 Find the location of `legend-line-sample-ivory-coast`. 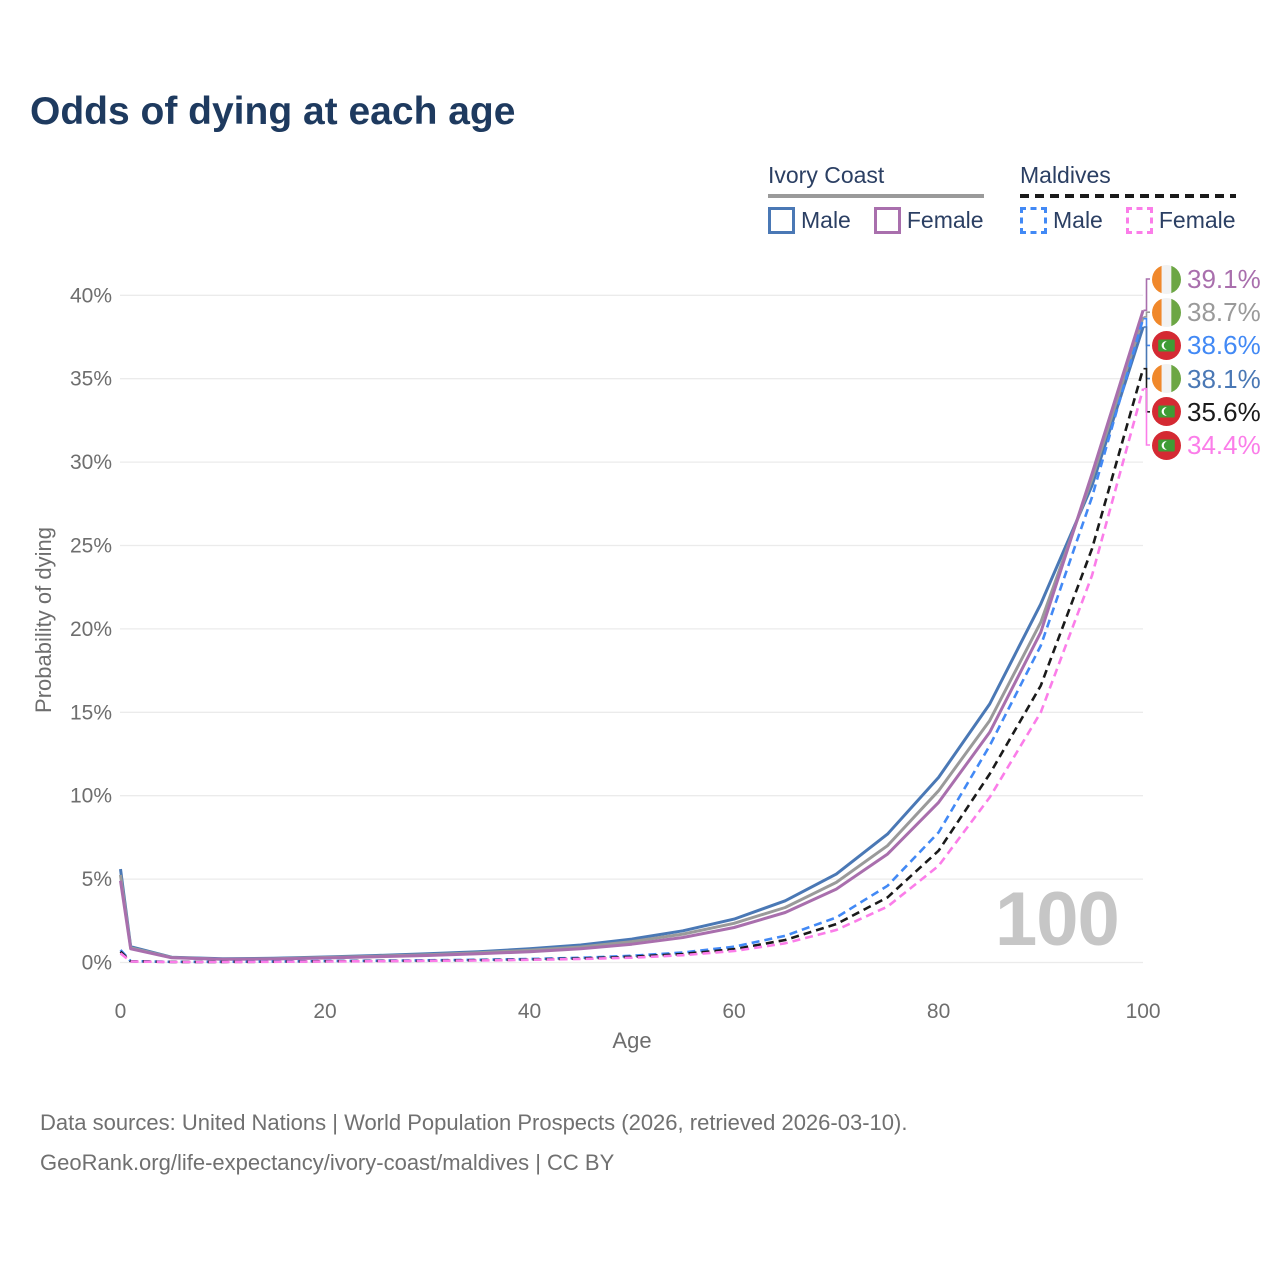

legend-line-sample-ivory-coast is located at coordinates (876, 196).